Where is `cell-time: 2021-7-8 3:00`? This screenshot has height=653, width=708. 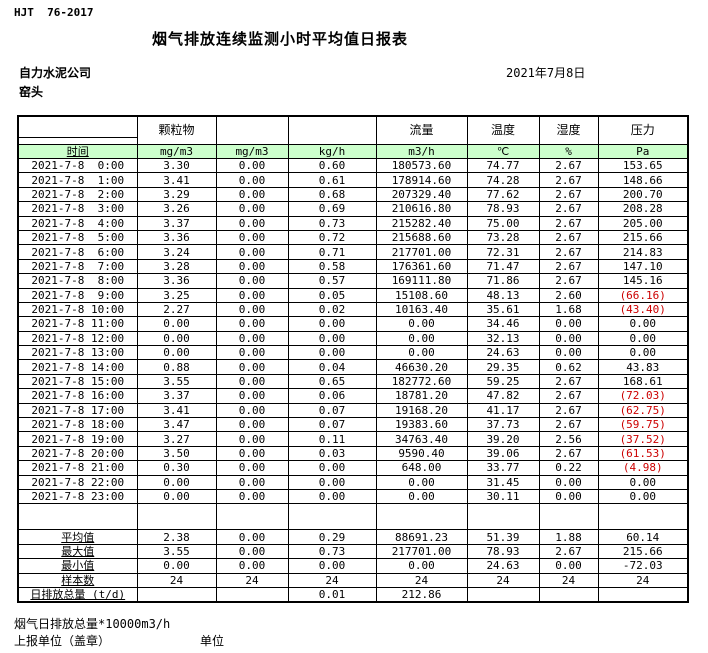 cell-time: 2021-7-8 3:00 is located at coordinates (77, 209).